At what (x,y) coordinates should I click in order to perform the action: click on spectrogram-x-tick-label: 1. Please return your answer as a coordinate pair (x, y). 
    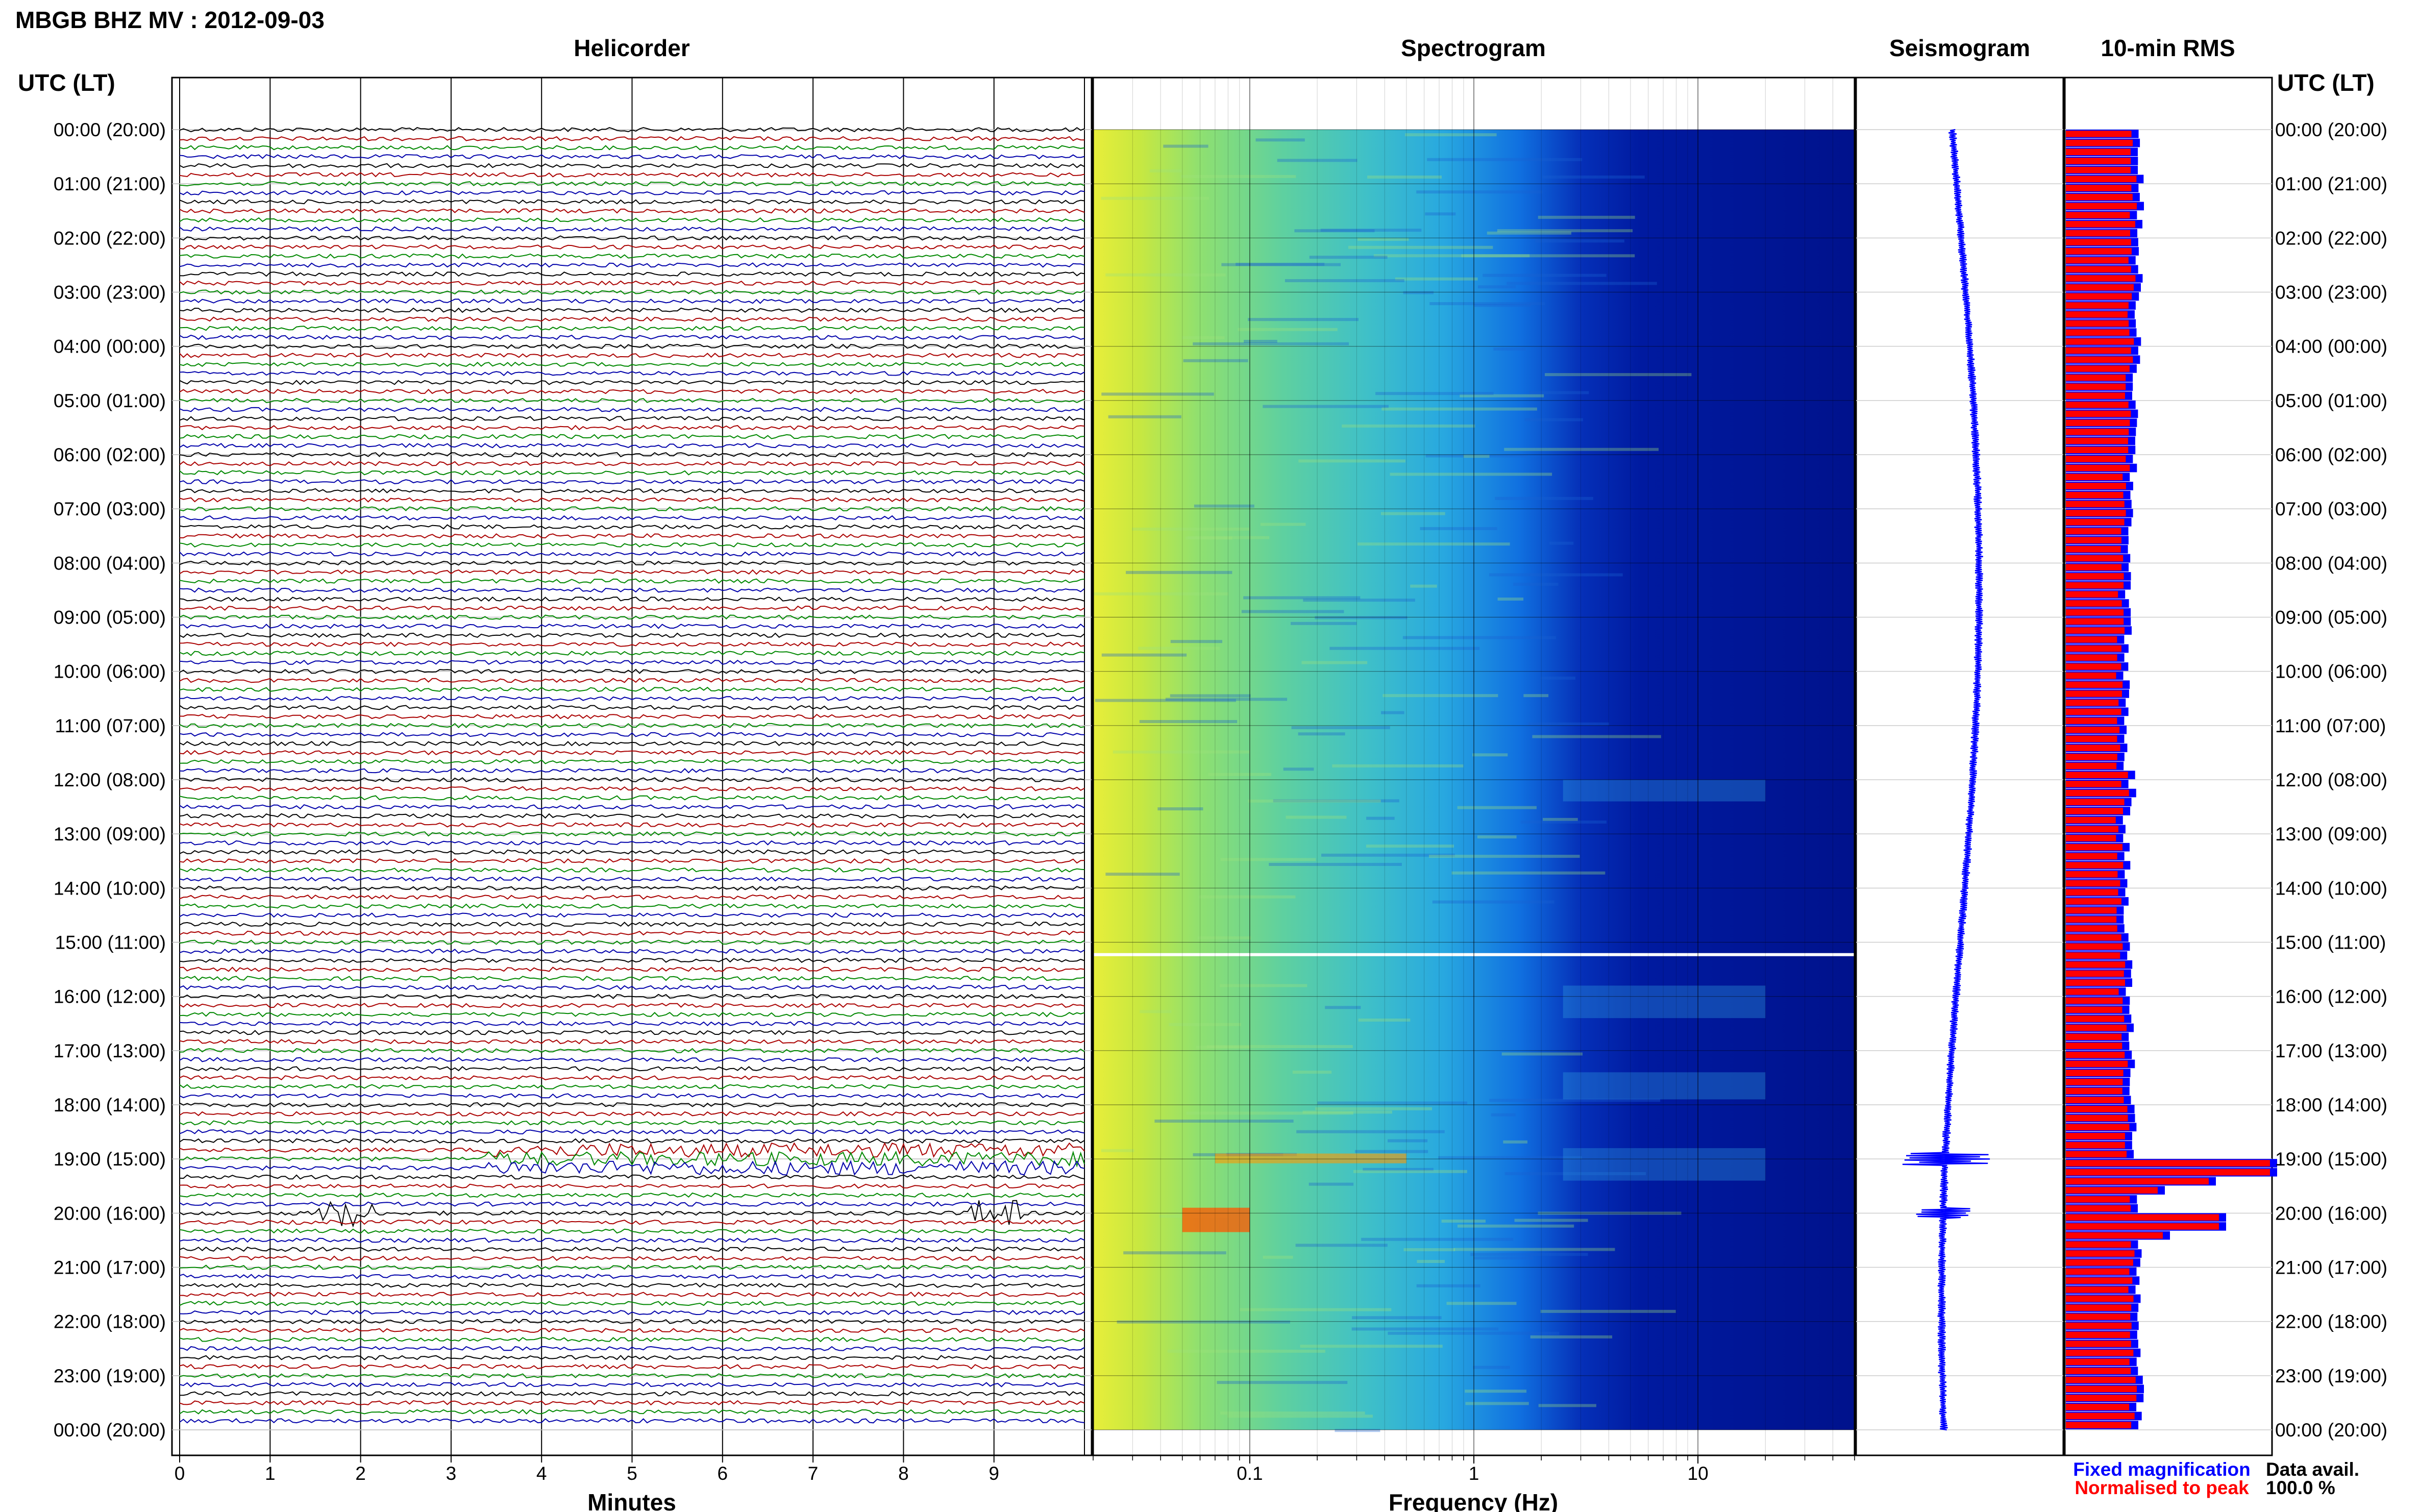
    Looking at the image, I should click on (1474, 1473).